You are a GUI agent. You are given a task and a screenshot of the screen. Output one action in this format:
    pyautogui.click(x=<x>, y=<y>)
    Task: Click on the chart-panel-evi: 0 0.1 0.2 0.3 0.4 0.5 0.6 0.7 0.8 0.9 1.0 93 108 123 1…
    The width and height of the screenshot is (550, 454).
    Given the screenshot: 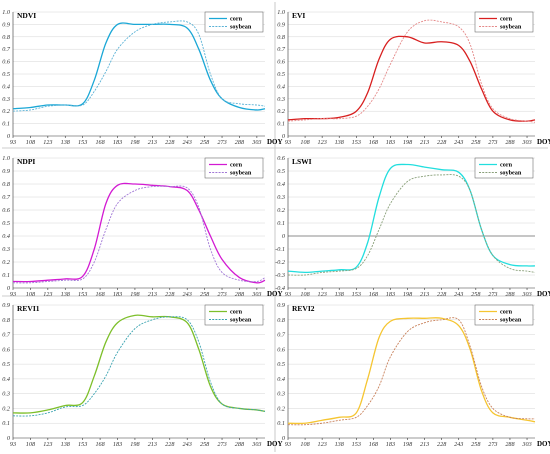 What is the action you would take?
    pyautogui.click(x=413, y=77)
    